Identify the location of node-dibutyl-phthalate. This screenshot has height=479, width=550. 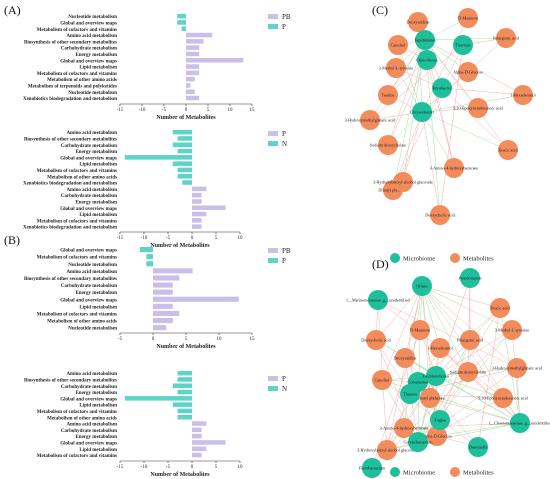
(430, 398).